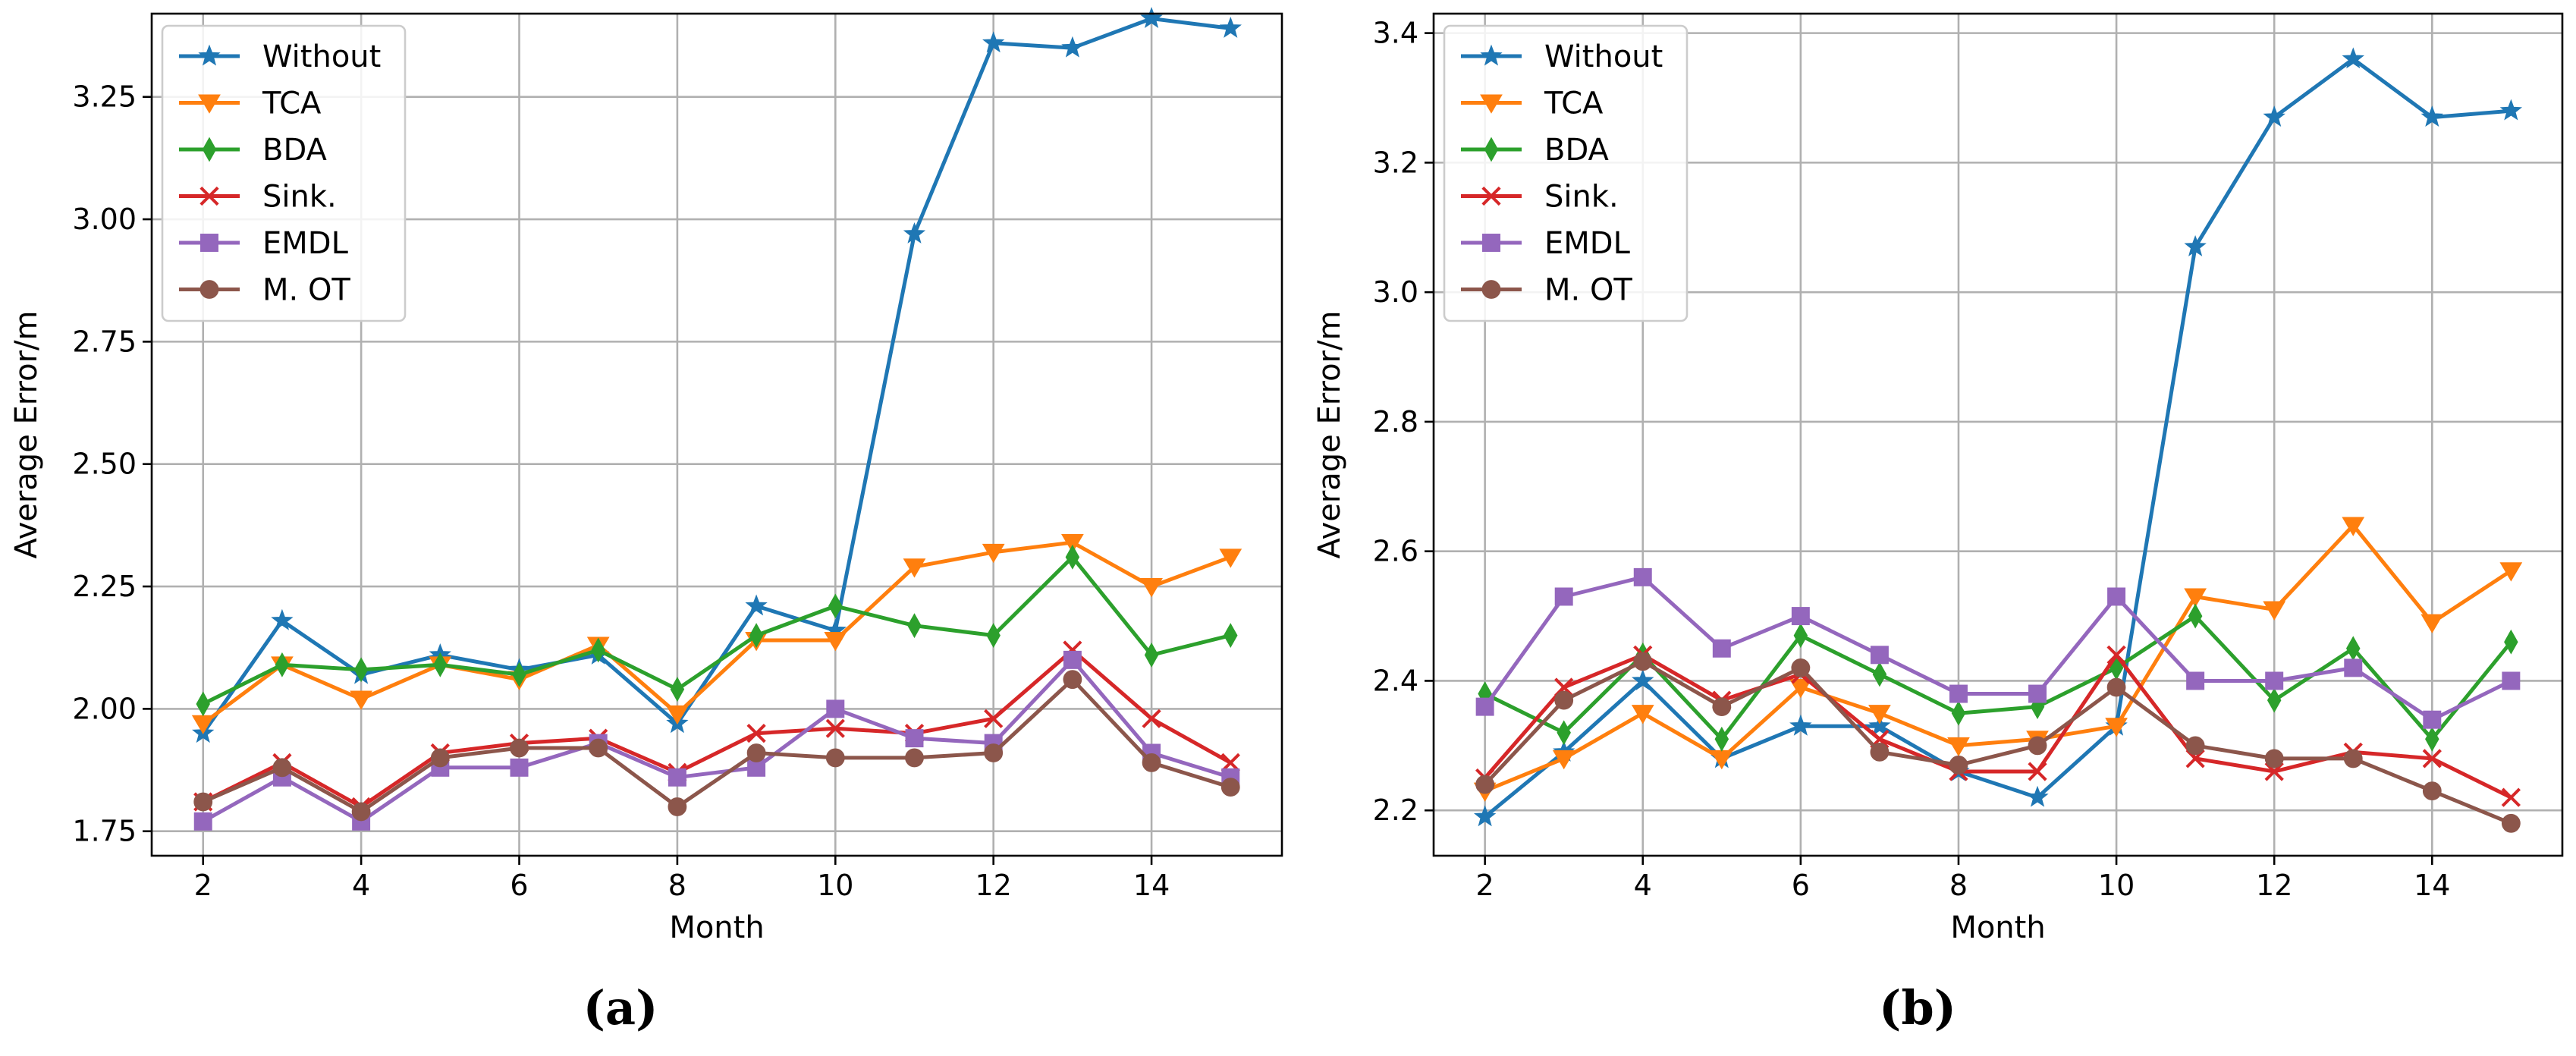 Image resolution: width=2576 pixels, height=1056 pixels. I want to click on series-m-ot, so click(716, 746).